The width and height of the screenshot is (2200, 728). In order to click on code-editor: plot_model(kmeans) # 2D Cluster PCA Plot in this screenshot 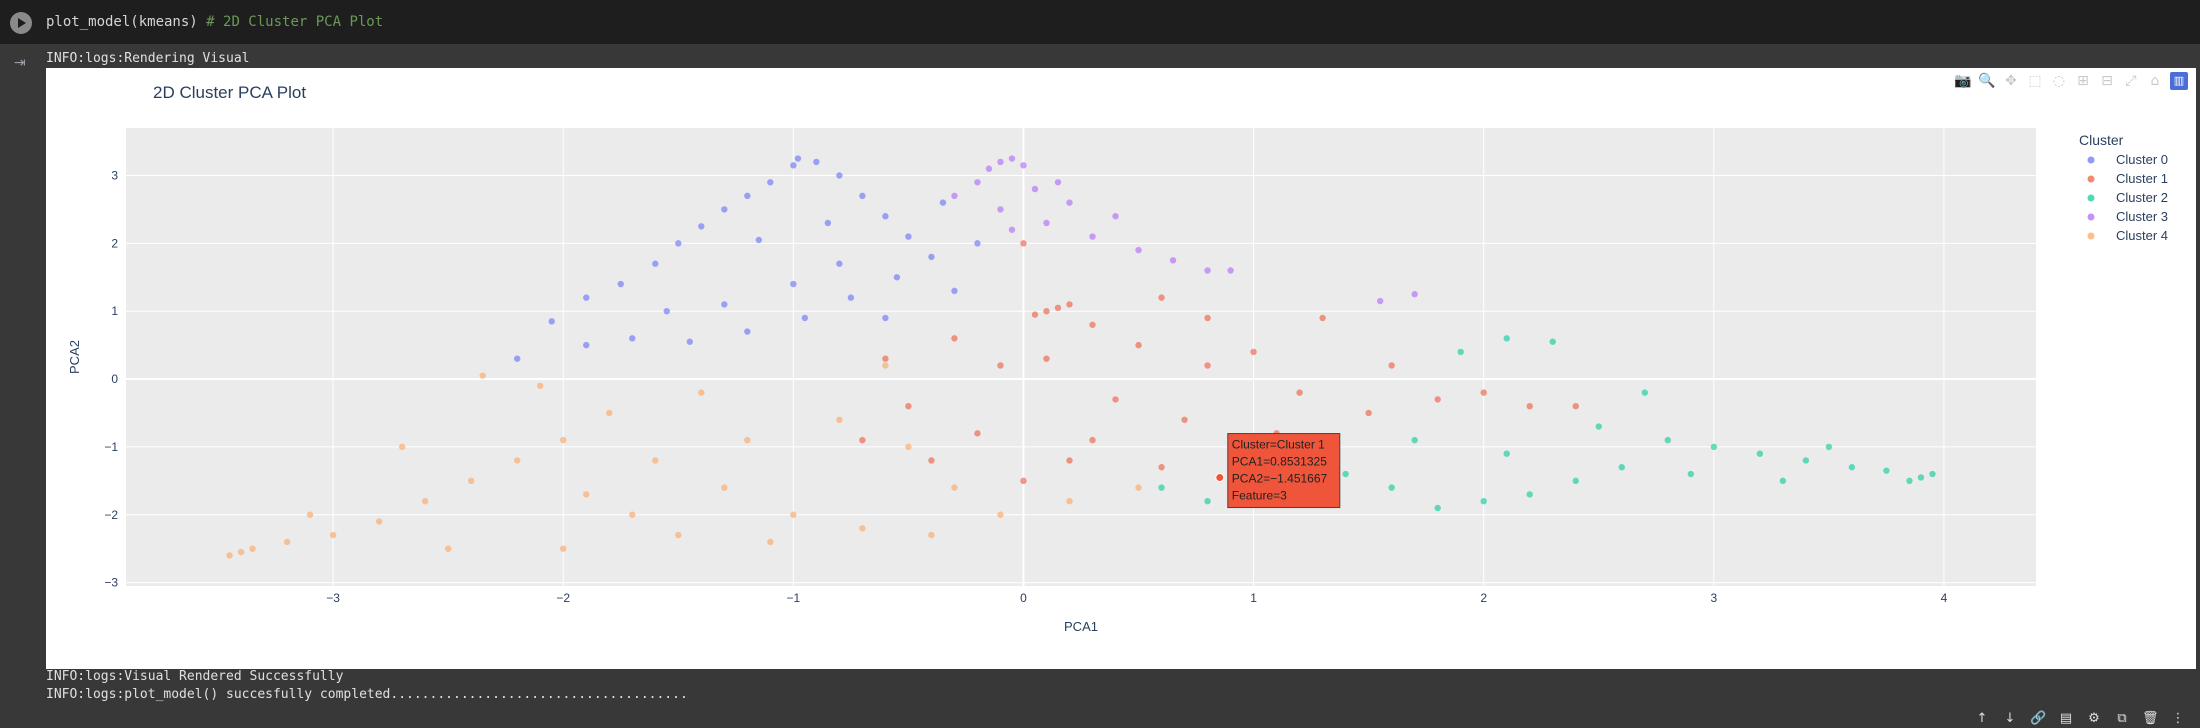, I will do `click(214, 22)`.